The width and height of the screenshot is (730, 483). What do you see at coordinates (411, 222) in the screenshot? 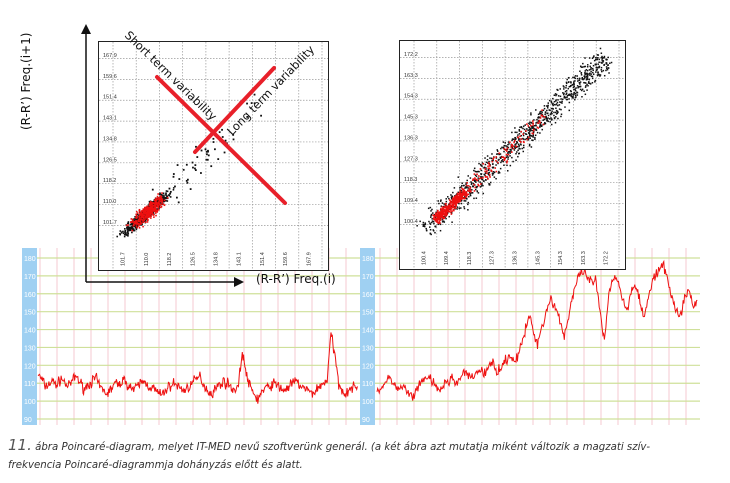
I see `y-tick-label: 100.4` at bounding box center [411, 222].